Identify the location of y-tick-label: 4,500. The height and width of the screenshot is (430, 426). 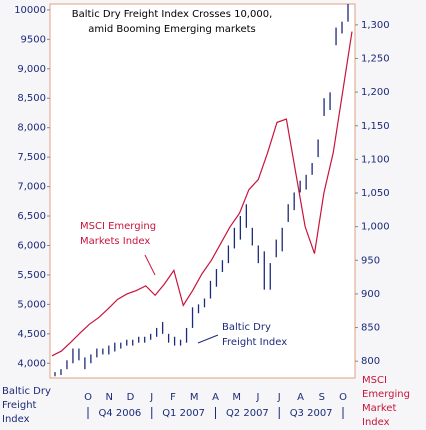
(31, 334).